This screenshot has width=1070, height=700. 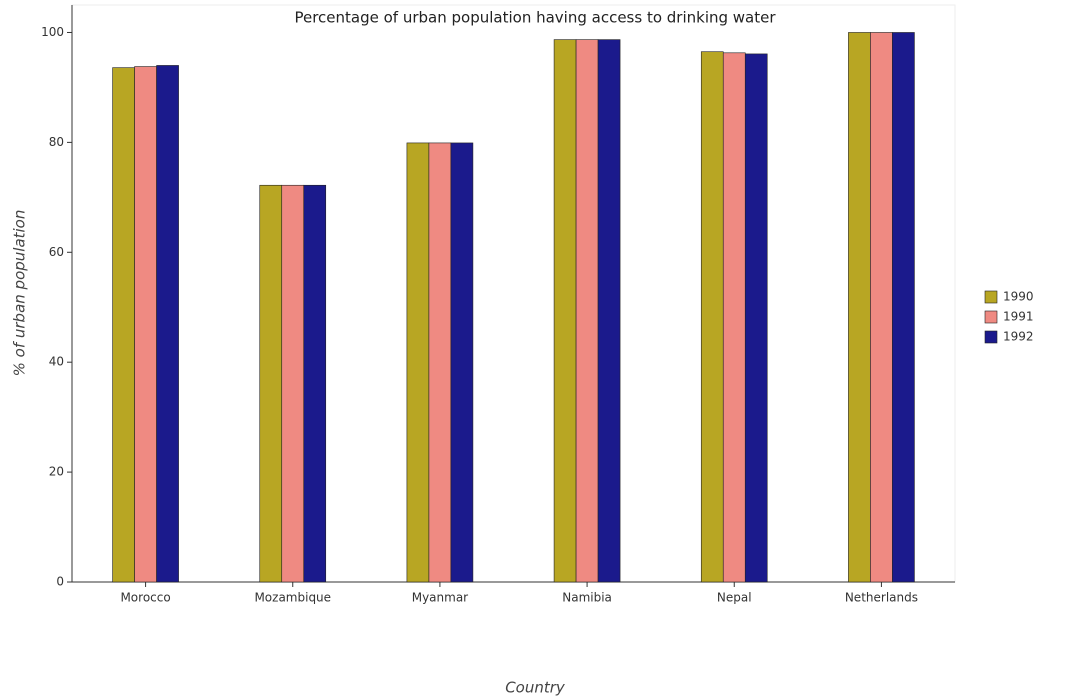 What do you see at coordinates (56, 142) in the screenshot?
I see `y-tick-label: 80` at bounding box center [56, 142].